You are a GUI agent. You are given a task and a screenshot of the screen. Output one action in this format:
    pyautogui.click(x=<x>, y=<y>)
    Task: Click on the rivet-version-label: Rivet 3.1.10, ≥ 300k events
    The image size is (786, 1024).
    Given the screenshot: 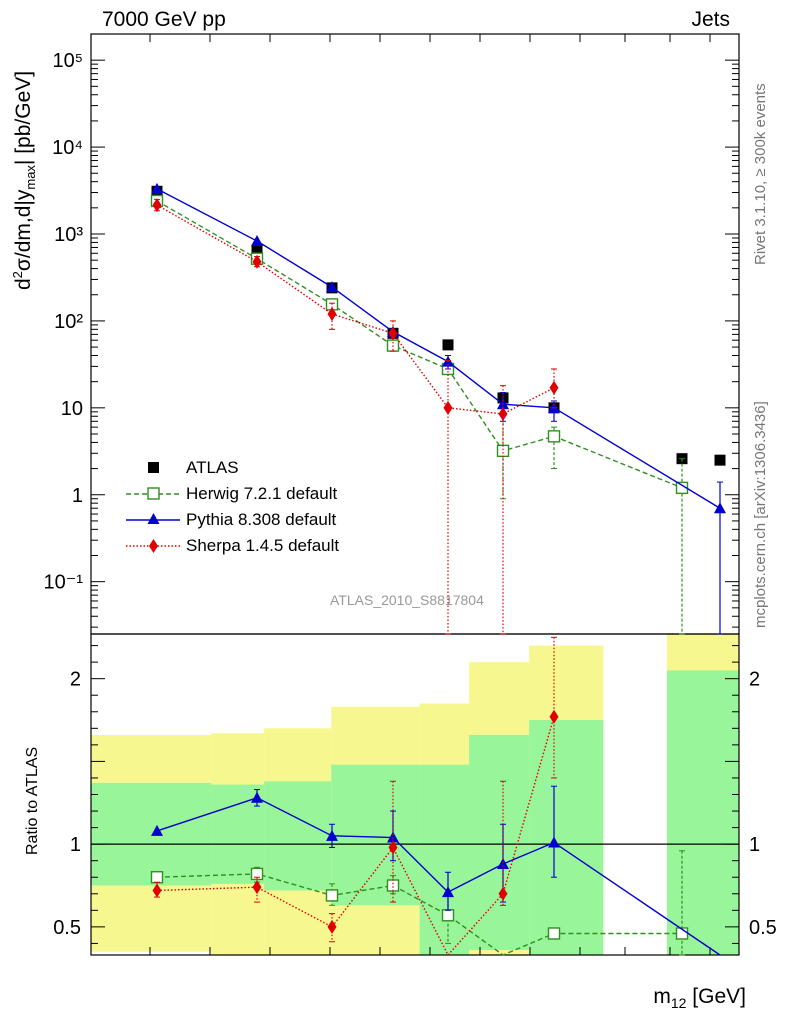 What is the action you would take?
    pyautogui.click(x=760, y=174)
    